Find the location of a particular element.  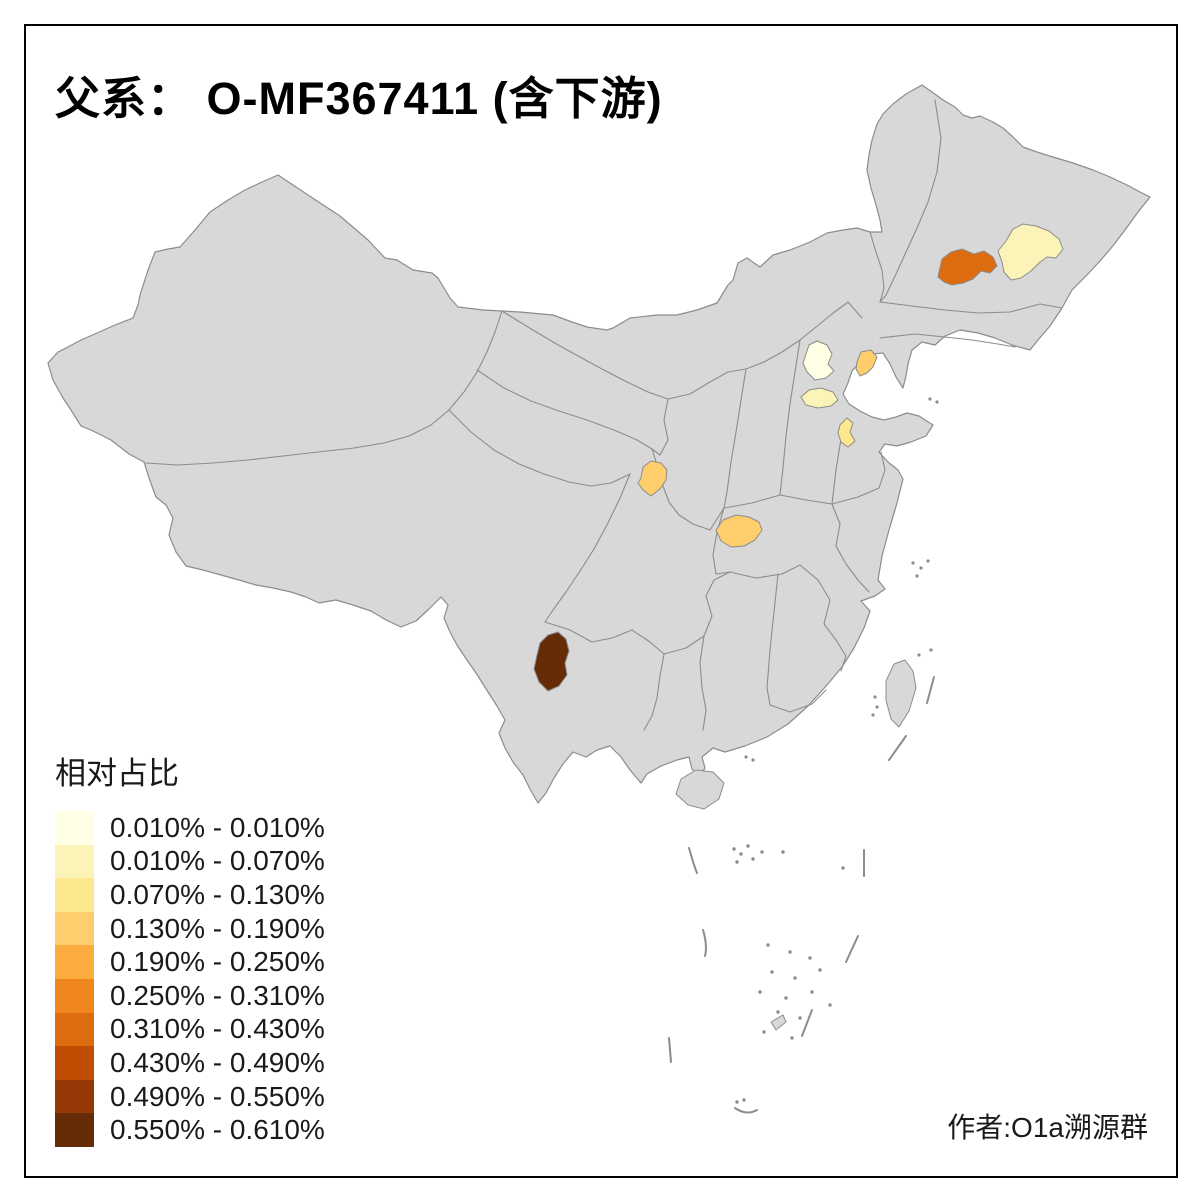

legend-item: 0.430% - 0.490% is located at coordinates (190, 1063).